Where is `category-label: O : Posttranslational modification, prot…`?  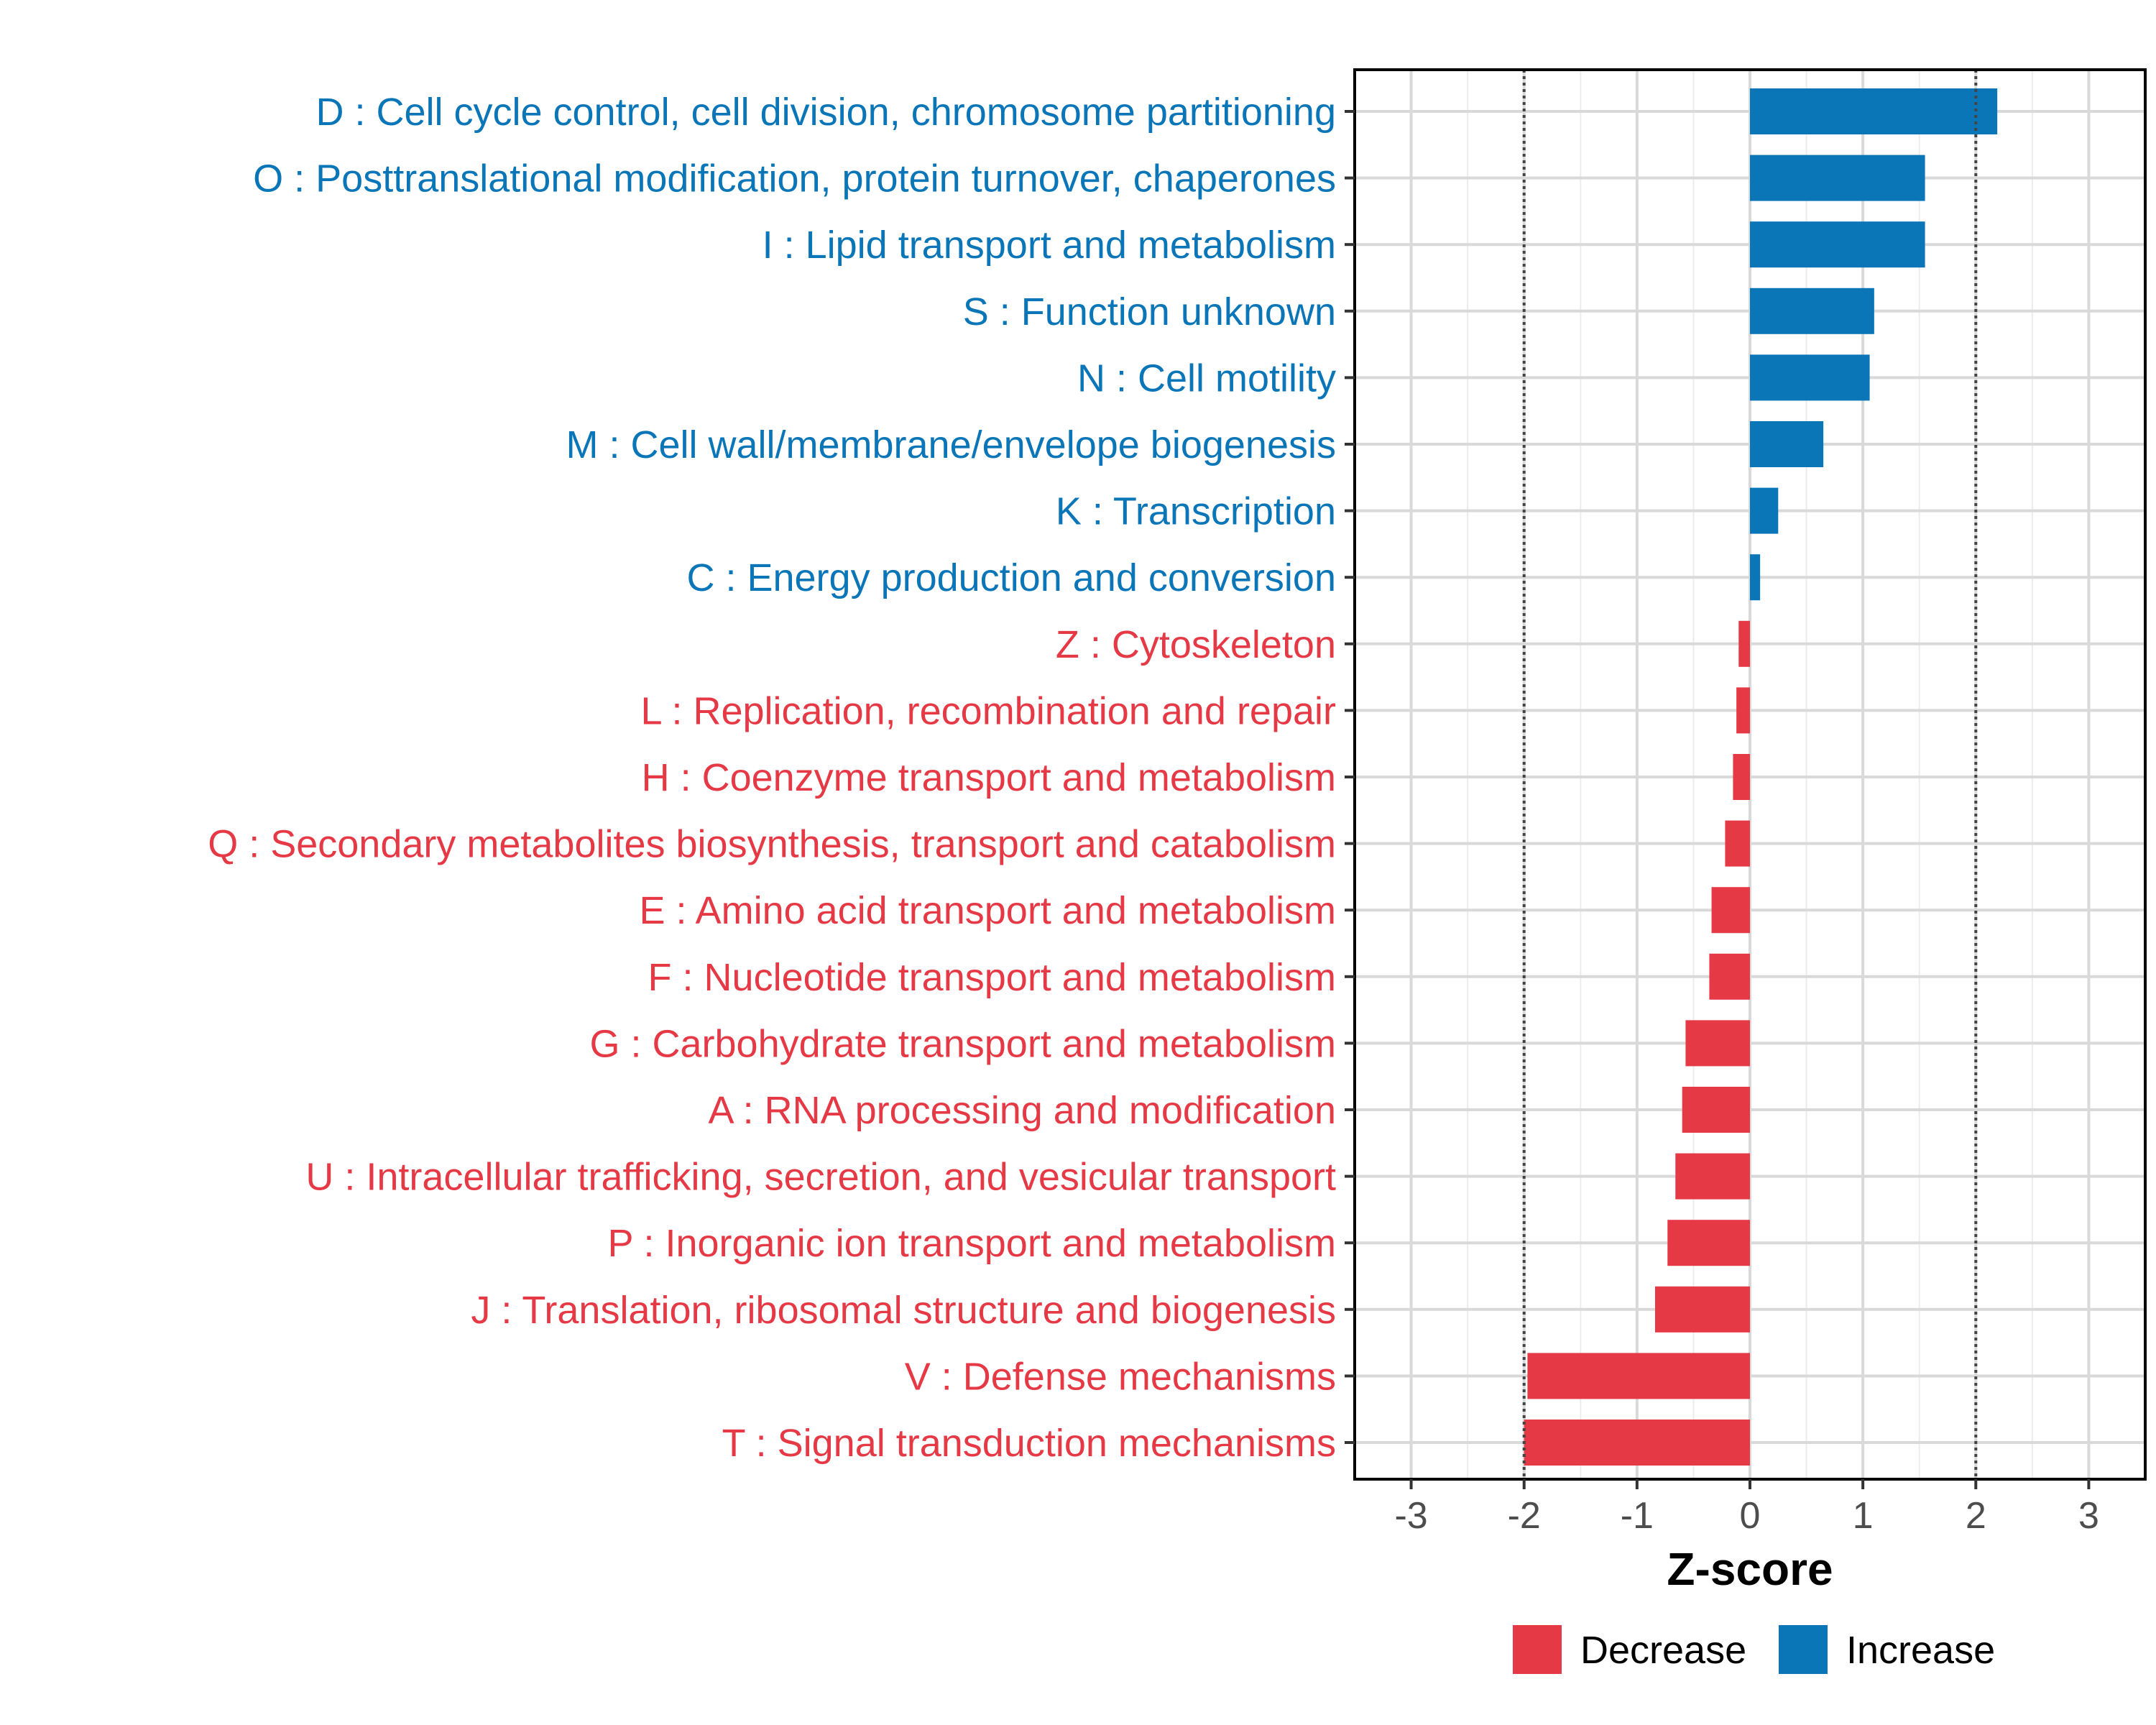 category-label: O : Posttranslational modification, prot… is located at coordinates (794, 179).